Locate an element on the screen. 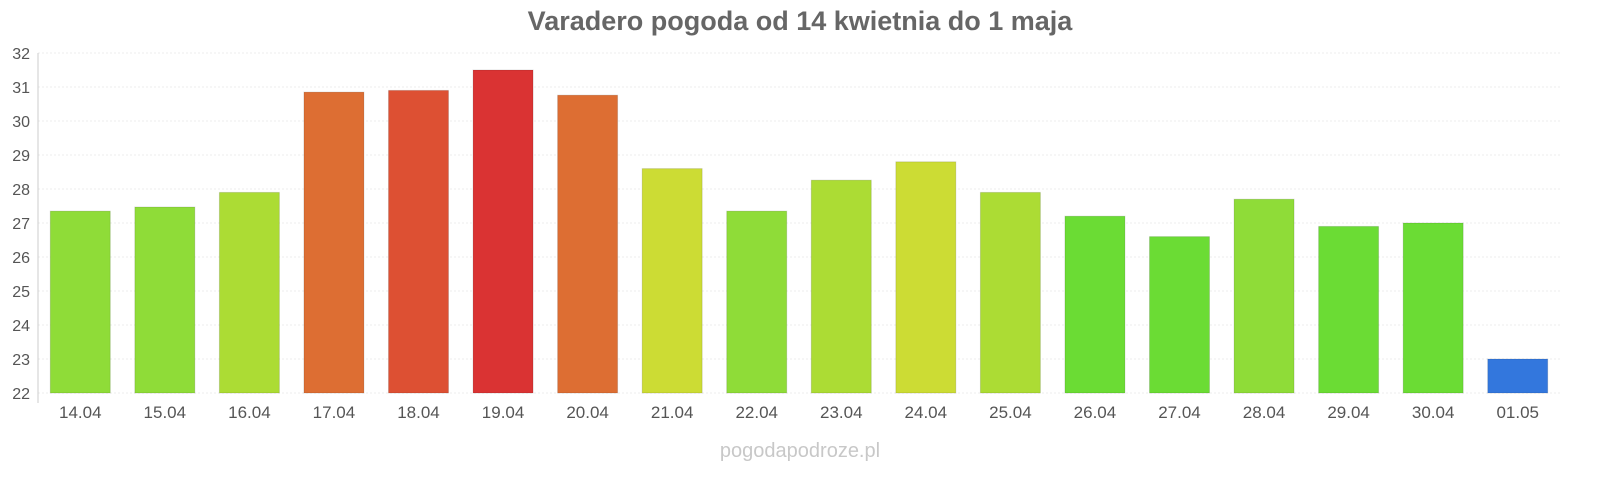  y-tick-label: 28 is located at coordinates (21, 190).